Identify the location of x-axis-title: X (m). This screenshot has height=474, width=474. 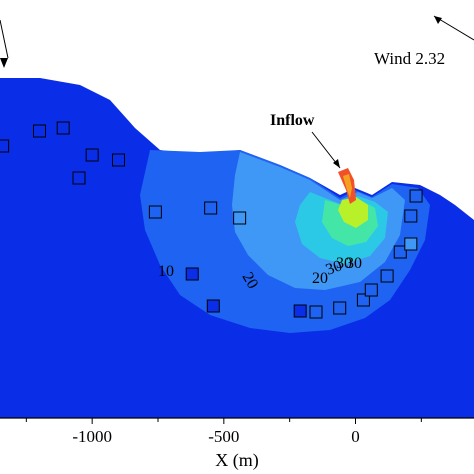
(237, 460).